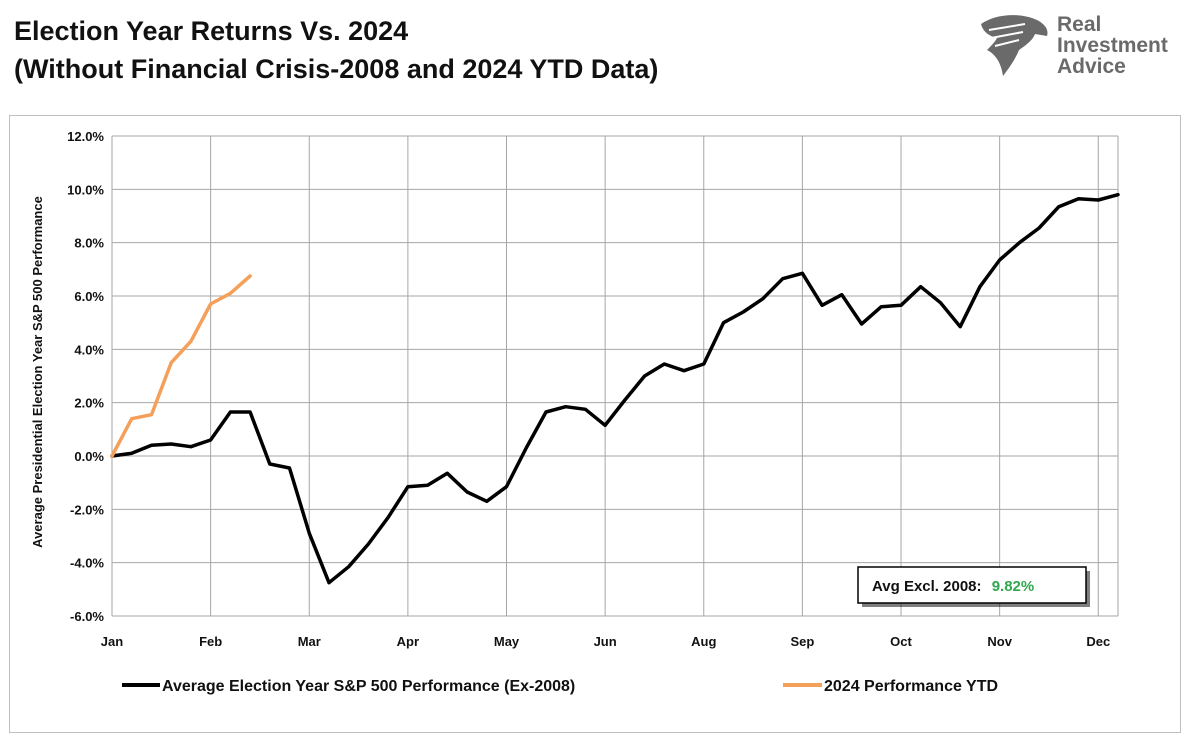 The height and width of the screenshot is (743, 1191). Describe the element at coordinates (703, 641) in the screenshot. I see `x-tick-label: Aug` at that location.